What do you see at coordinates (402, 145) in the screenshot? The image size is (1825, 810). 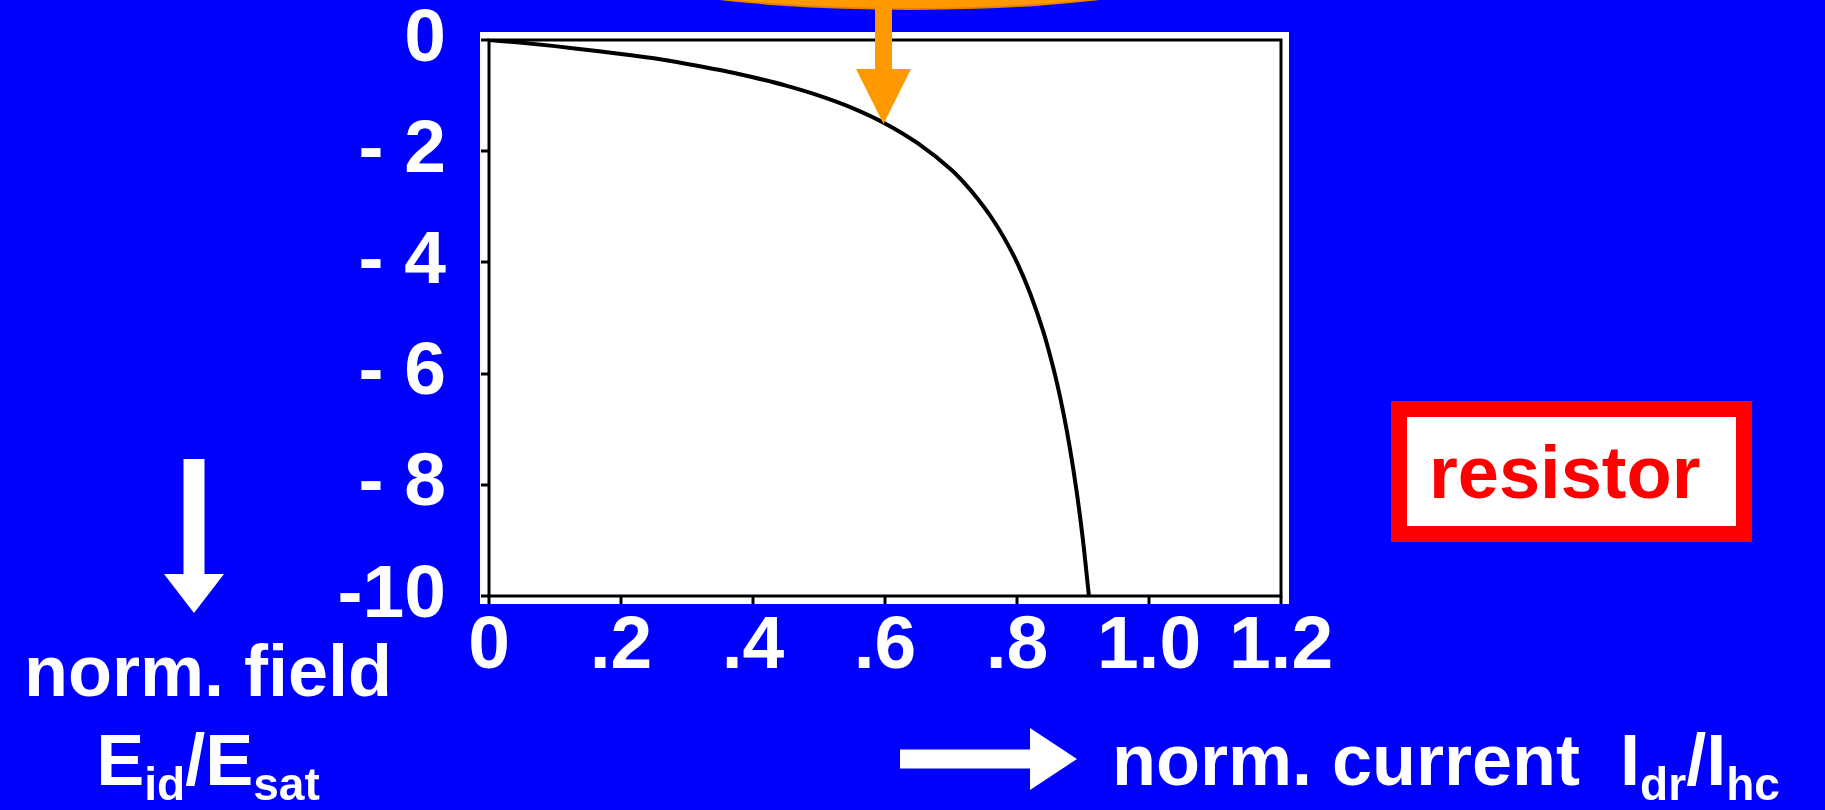 I see `y-tick-label: - 2` at bounding box center [402, 145].